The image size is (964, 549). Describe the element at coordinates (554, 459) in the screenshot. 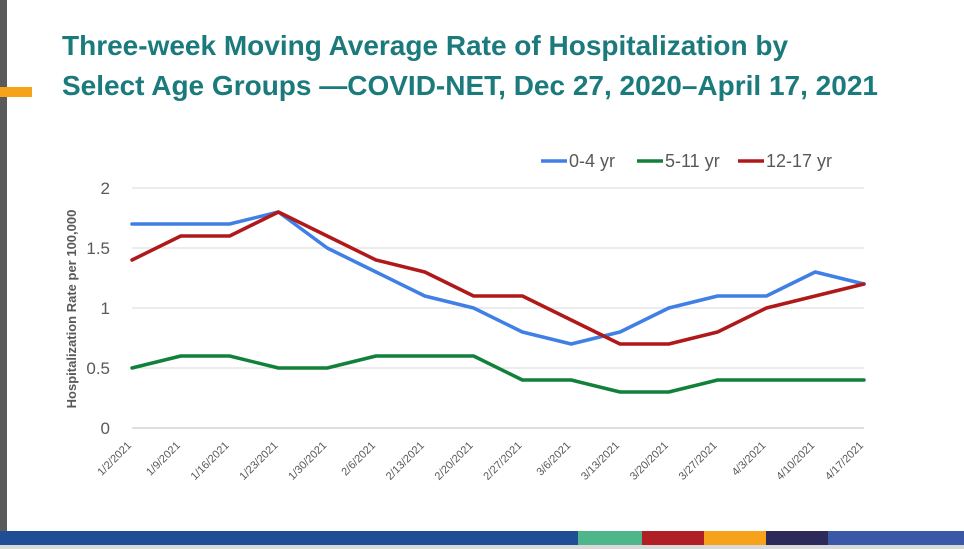

I see `x-tick-label: 3/6/2021` at that location.